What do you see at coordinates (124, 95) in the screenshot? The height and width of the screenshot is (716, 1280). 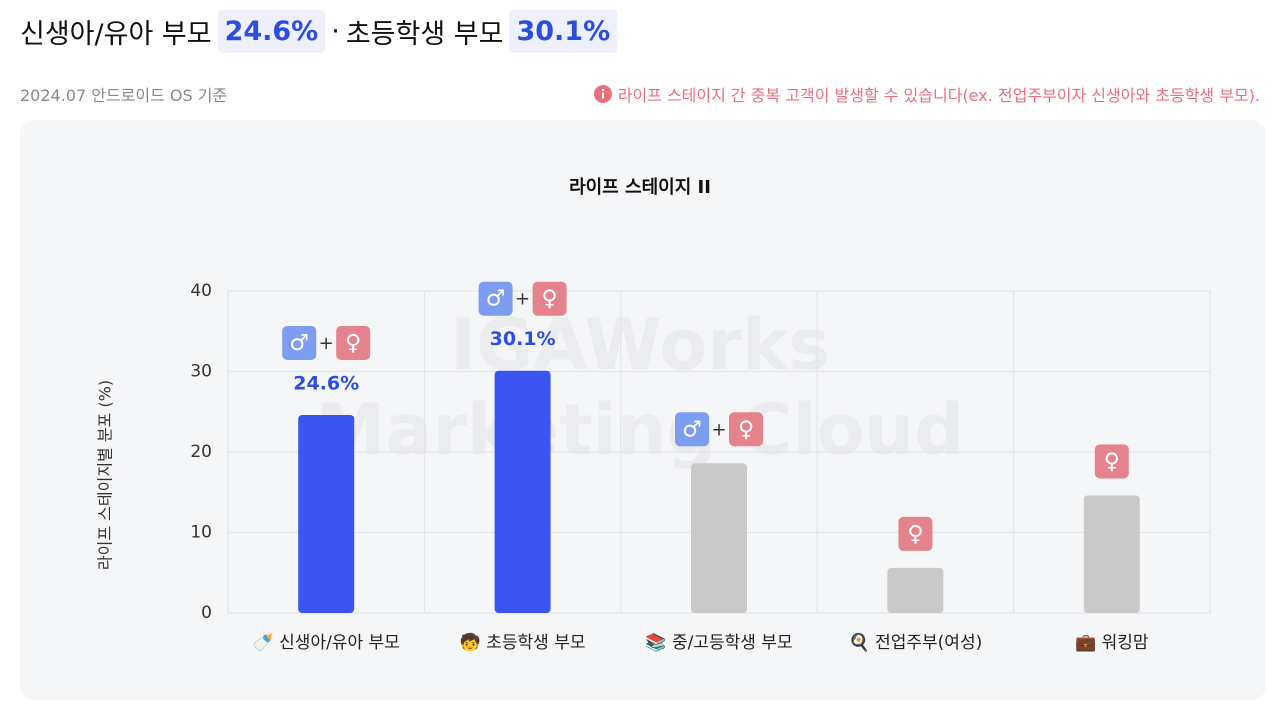 I see `subtitle: 2024.07 안드로이드 OS 기준` at bounding box center [124, 95].